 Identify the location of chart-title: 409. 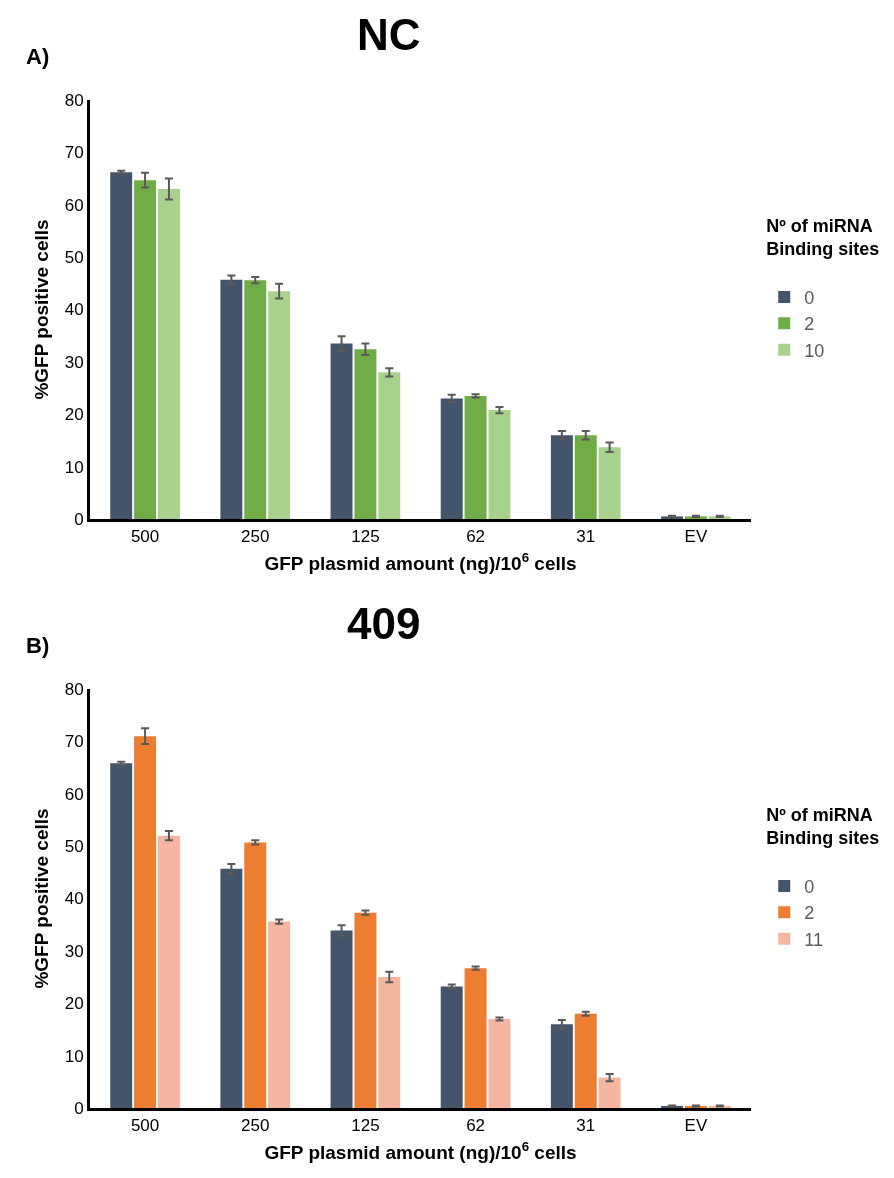
(384, 623).